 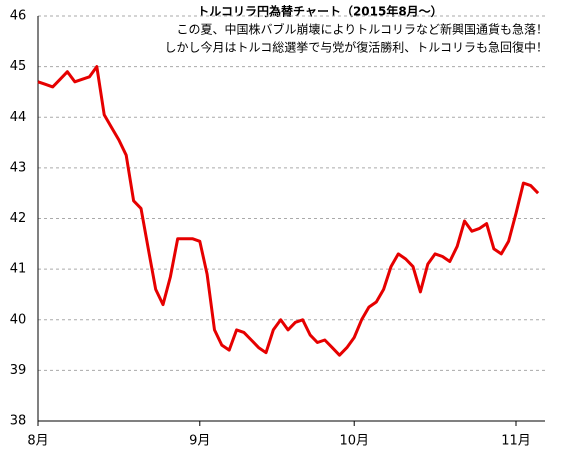 What do you see at coordinates (199, 441) in the screenshot?
I see `x-tick-label: 9月` at bounding box center [199, 441].